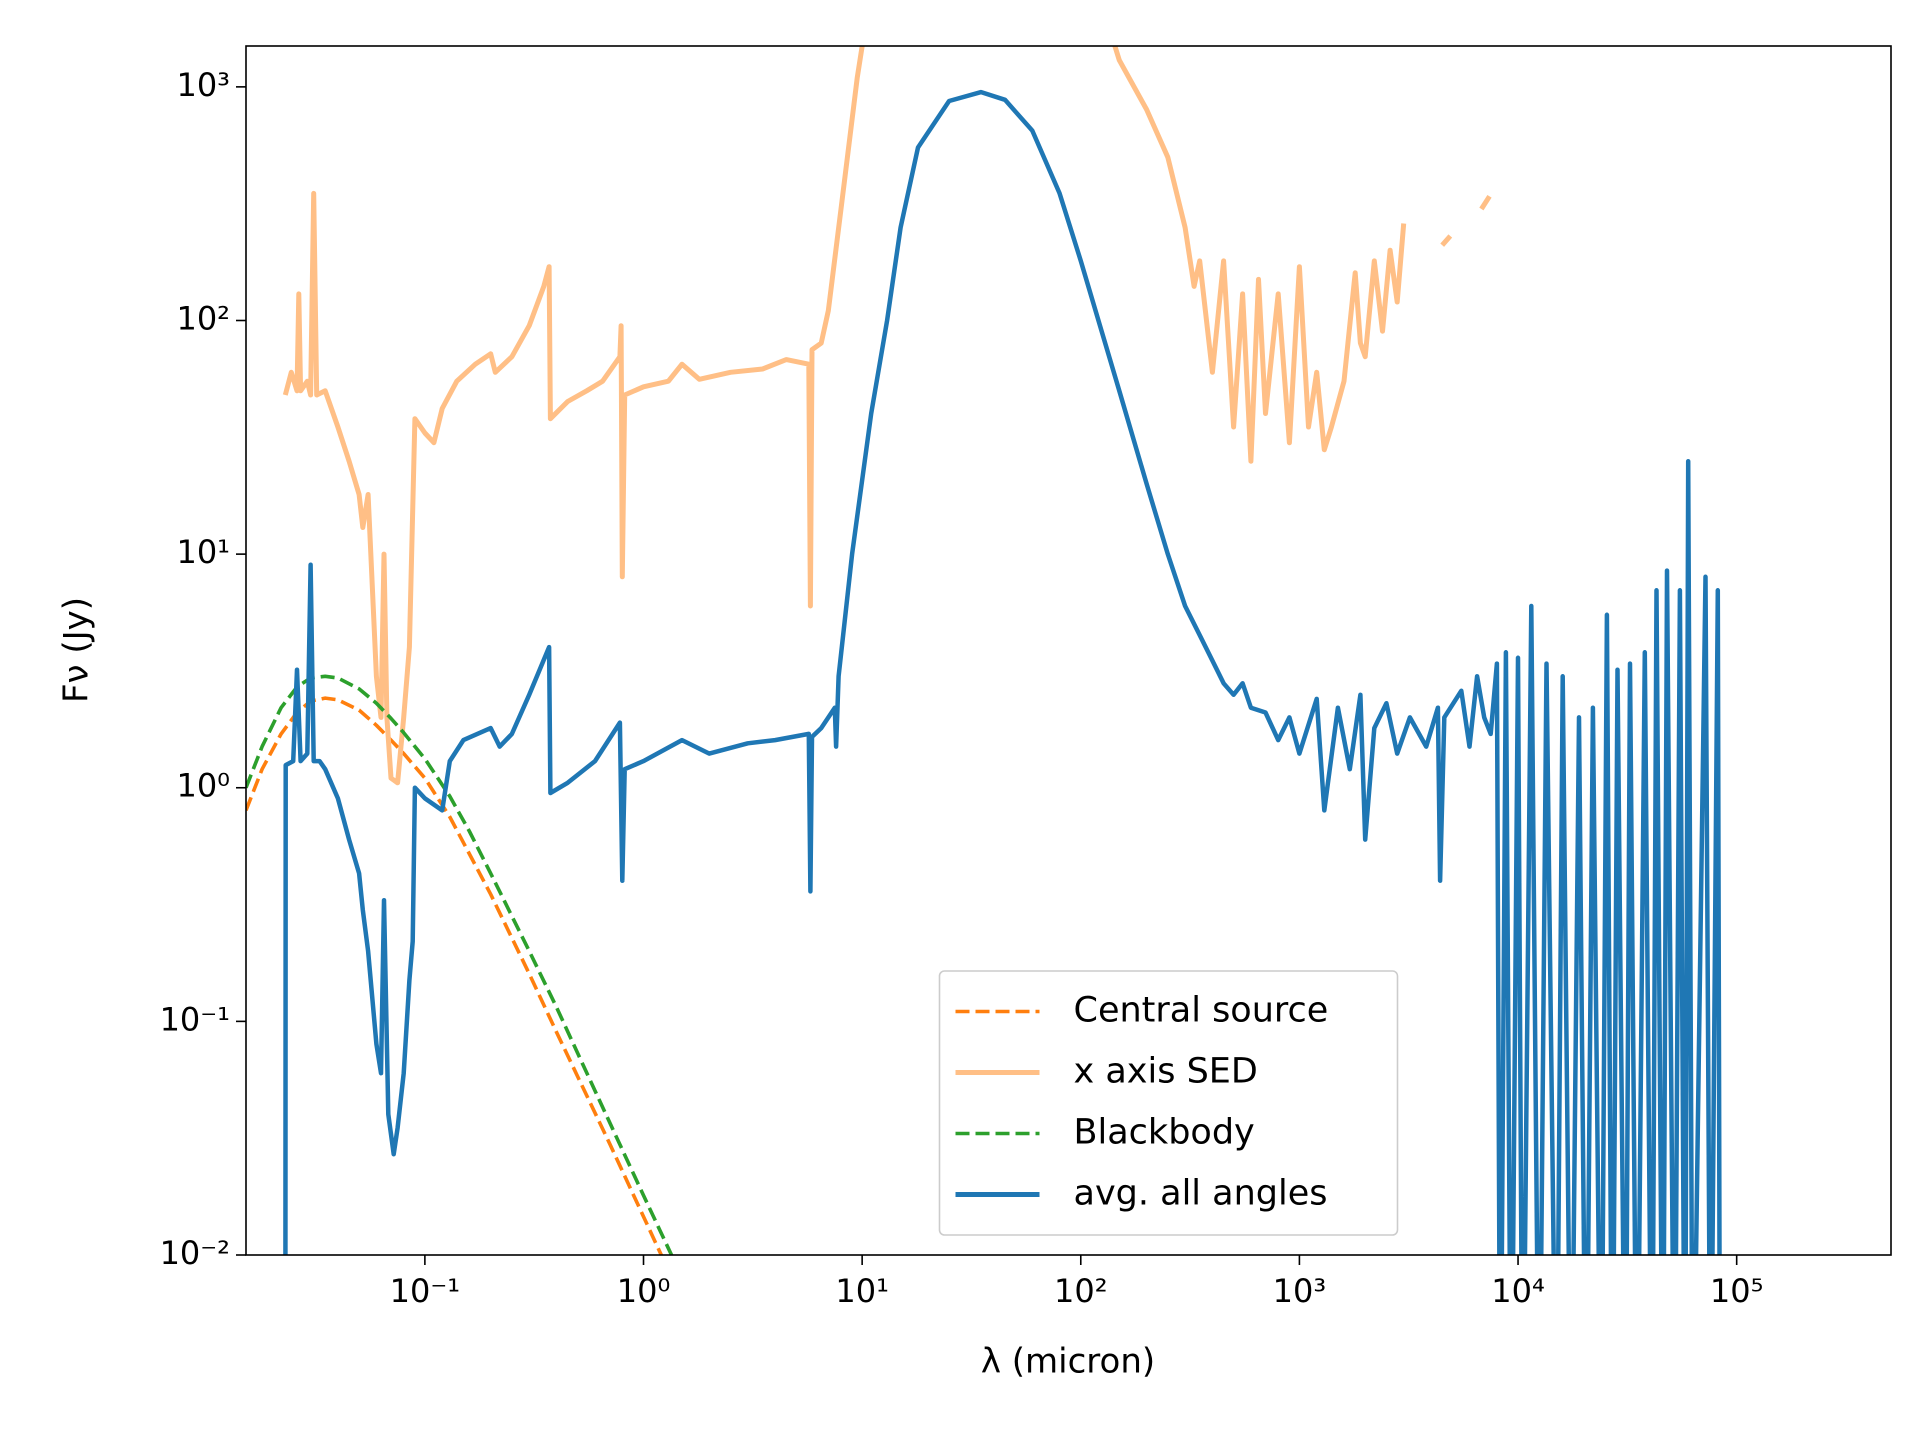 Image resolution: width=1920 pixels, height=1440 pixels. I want to click on y-tick-label: 10⁻¹, so click(195, 1019).